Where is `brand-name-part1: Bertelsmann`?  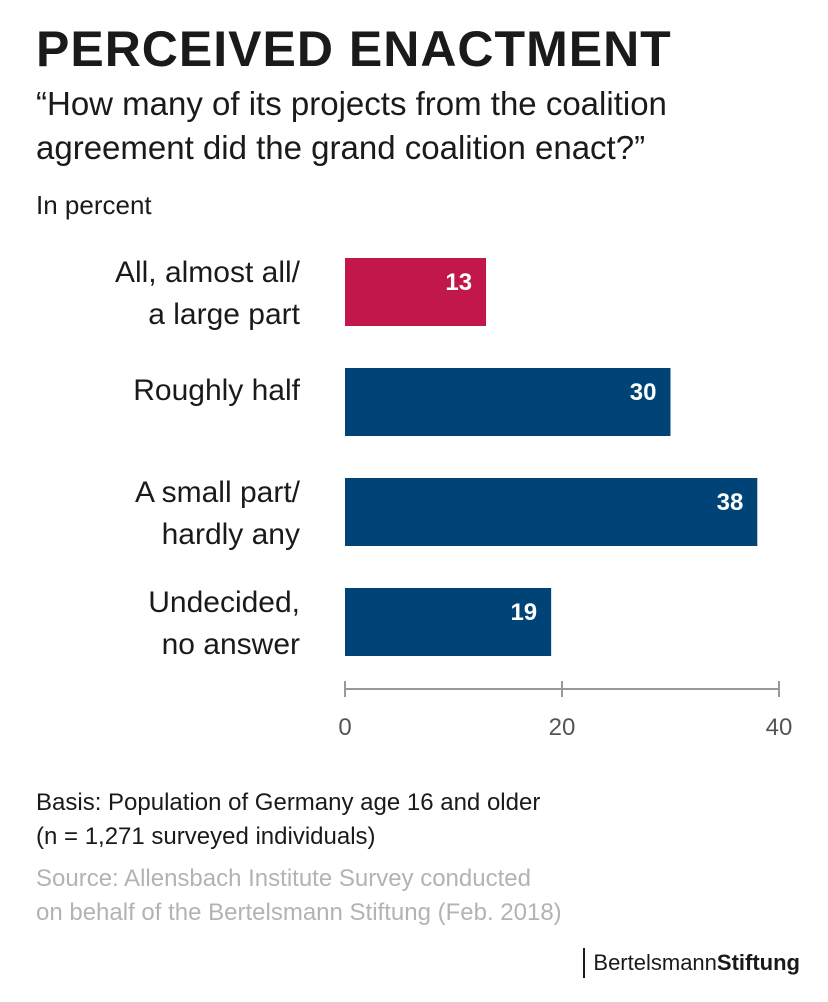 brand-name-part1: Bertelsmann is located at coordinates (655, 962).